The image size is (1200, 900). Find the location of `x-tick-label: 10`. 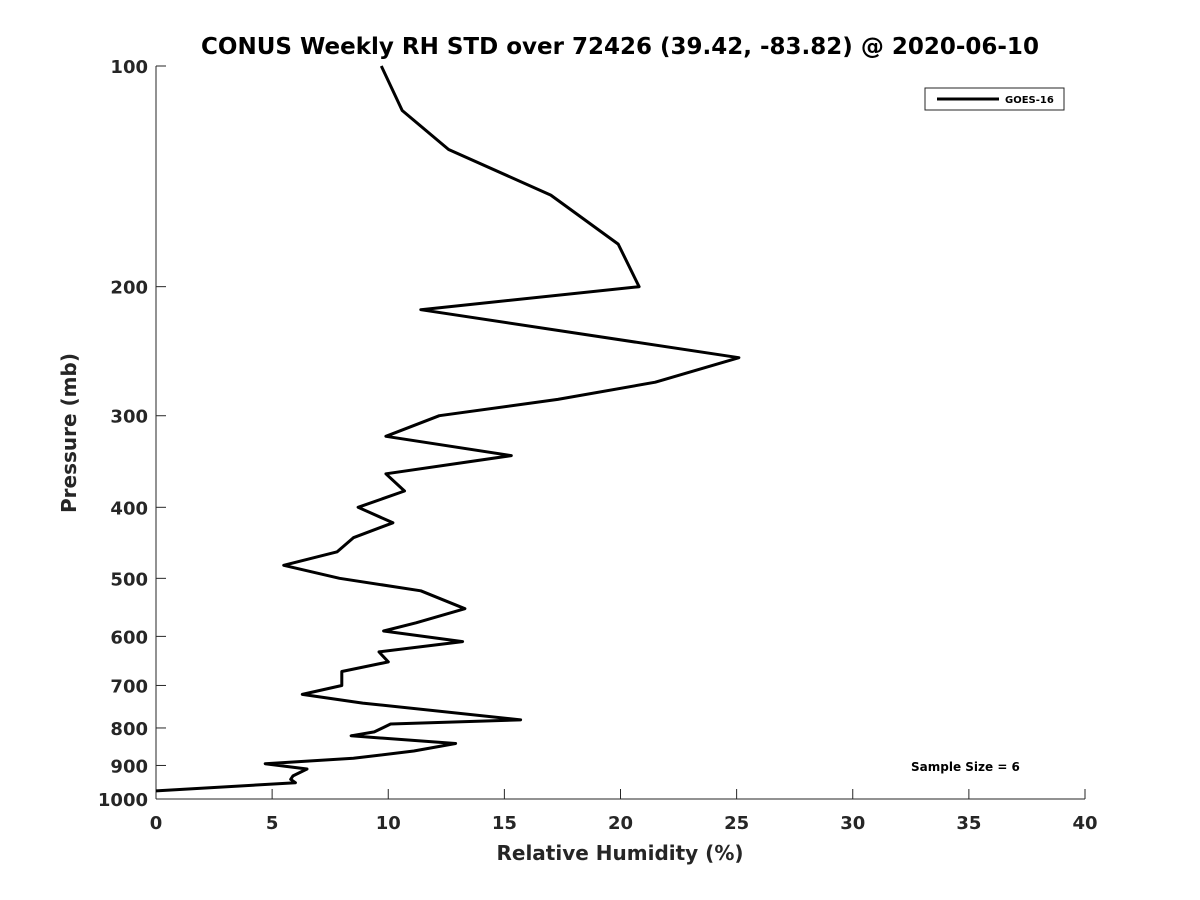

x-tick-label: 10 is located at coordinates (388, 823).